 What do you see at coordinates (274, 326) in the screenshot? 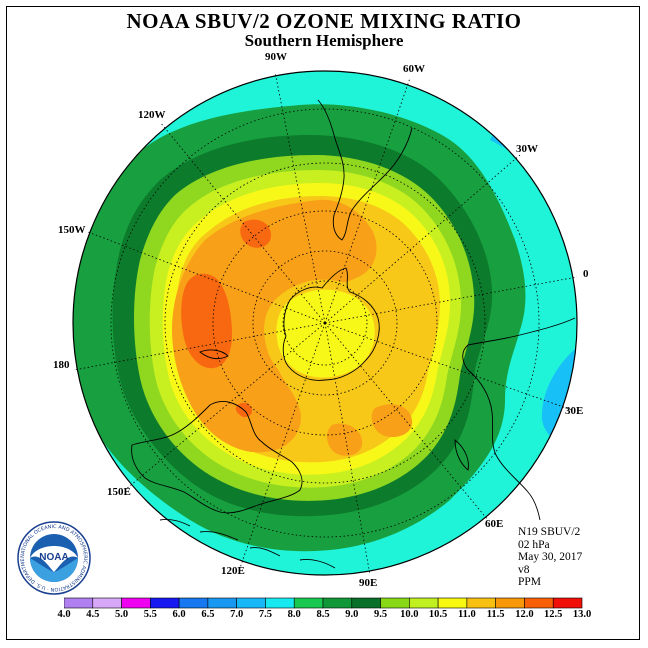
I see `region-11.0-11.5` at bounding box center [274, 326].